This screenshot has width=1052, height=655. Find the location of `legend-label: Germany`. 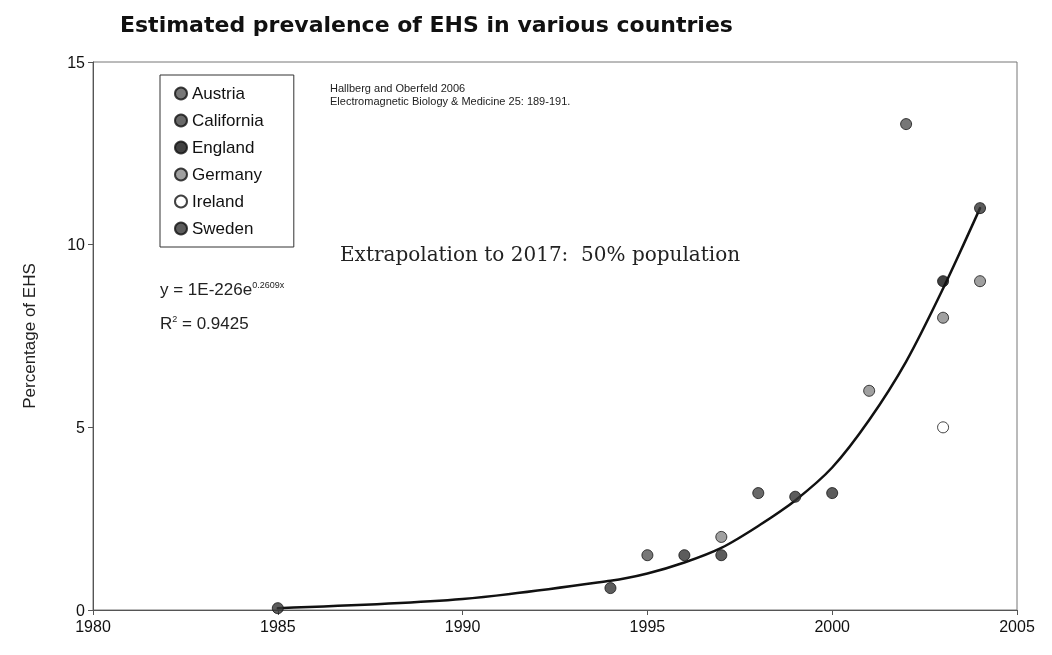

legend-label: Germany is located at coordinates (227, 174).